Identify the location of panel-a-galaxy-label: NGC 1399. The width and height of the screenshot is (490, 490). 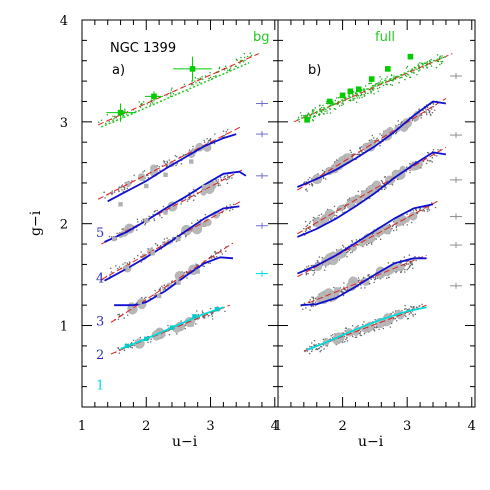
(143, 48).